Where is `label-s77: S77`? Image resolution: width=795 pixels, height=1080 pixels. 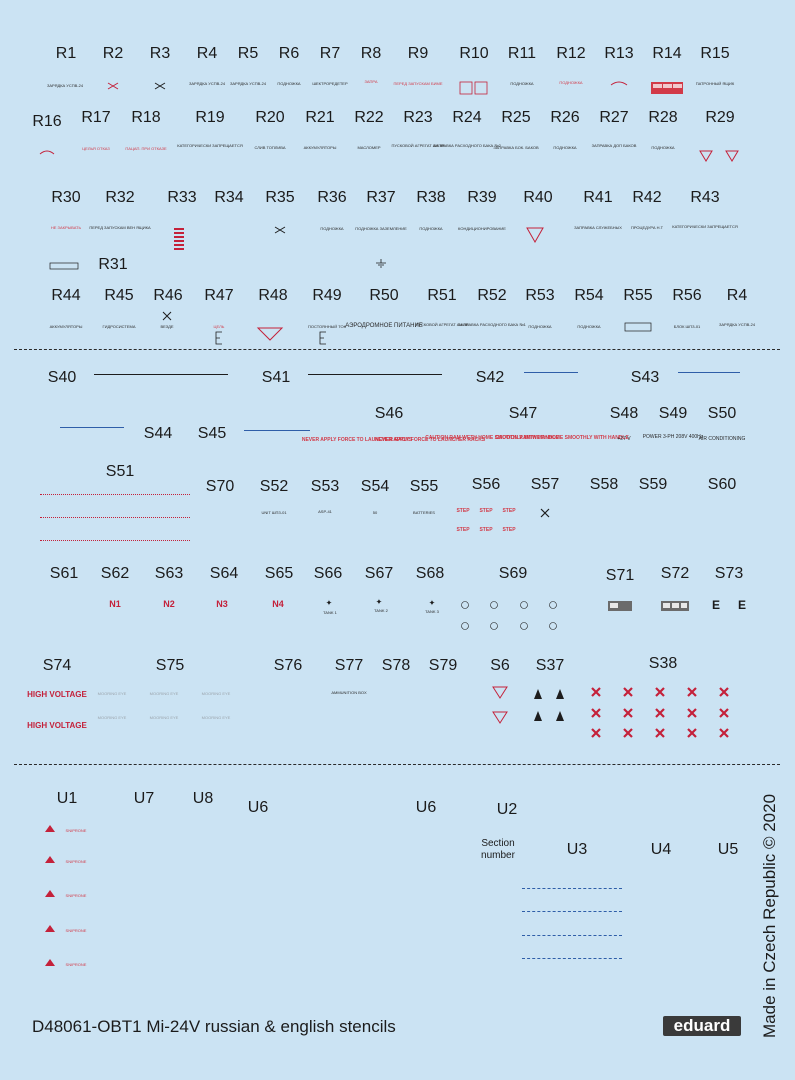 label-s77: S77 is located at coordinates (349, 665).